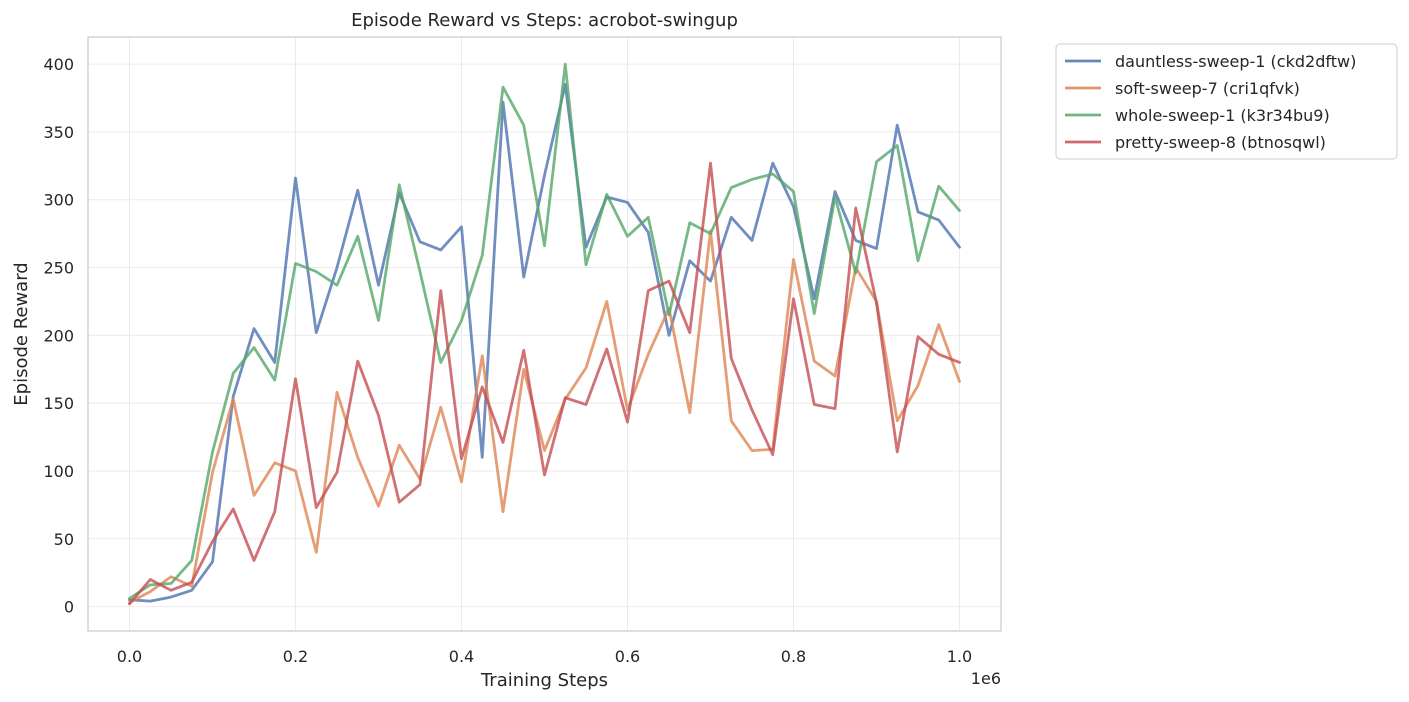 This screenshot has width=1409, height=702. What do you see at coordinates (1220, 142) in the screenshot?
I see `legend-label: pretty-sweep-8 (btnosqwl)` at bounding box center [1220, 142].